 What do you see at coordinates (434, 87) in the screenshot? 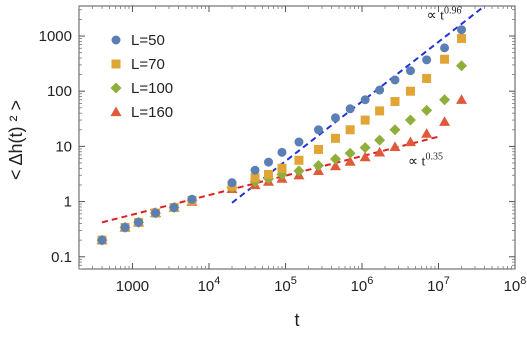
I see `annotations-layer: ∝ t0.96 ∝ t0.35` at bounding box center [434, 87].